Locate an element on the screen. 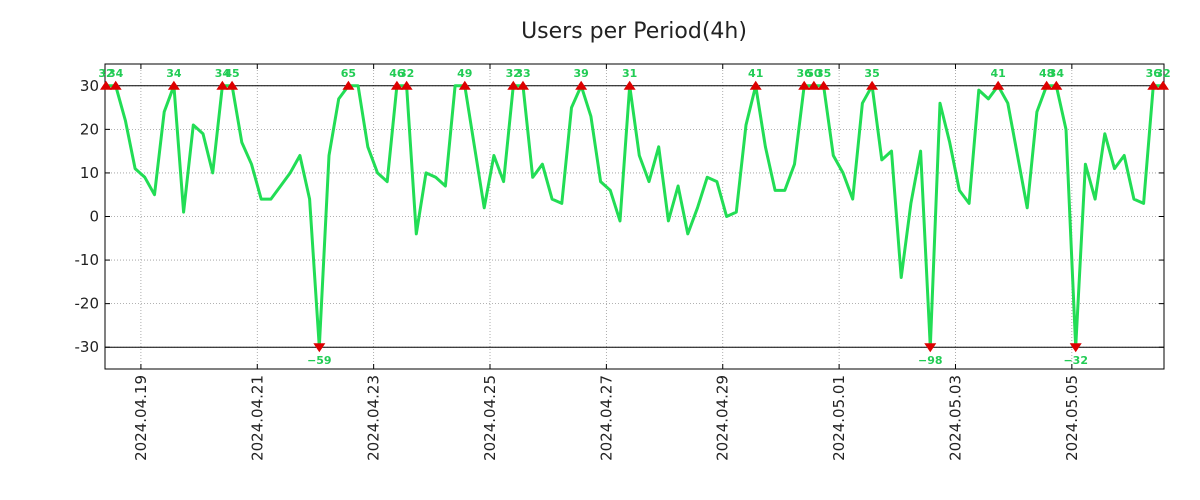  x-tick-label: 2024.04.25 is located at coordinates (490, 418).